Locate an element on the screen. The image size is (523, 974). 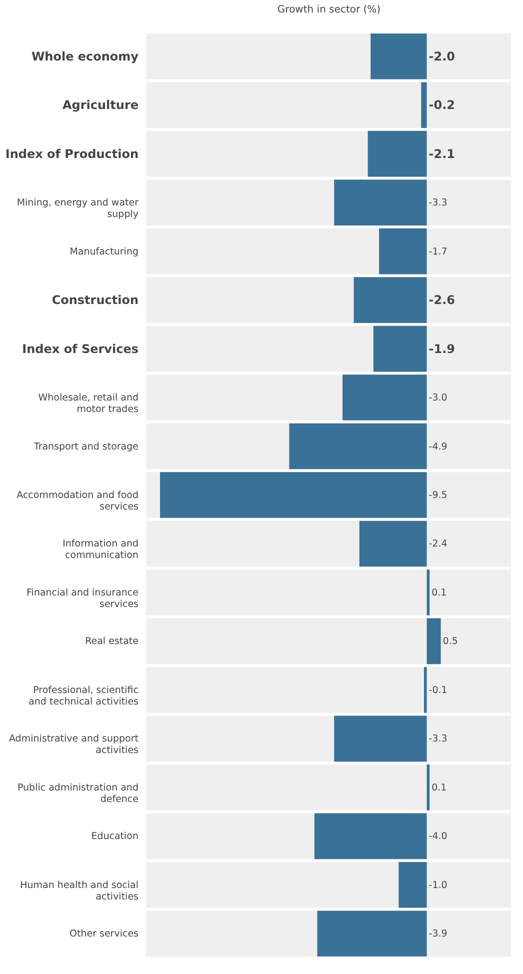
y-tick-label: Manufacturing is located at coordinates (104, 252).